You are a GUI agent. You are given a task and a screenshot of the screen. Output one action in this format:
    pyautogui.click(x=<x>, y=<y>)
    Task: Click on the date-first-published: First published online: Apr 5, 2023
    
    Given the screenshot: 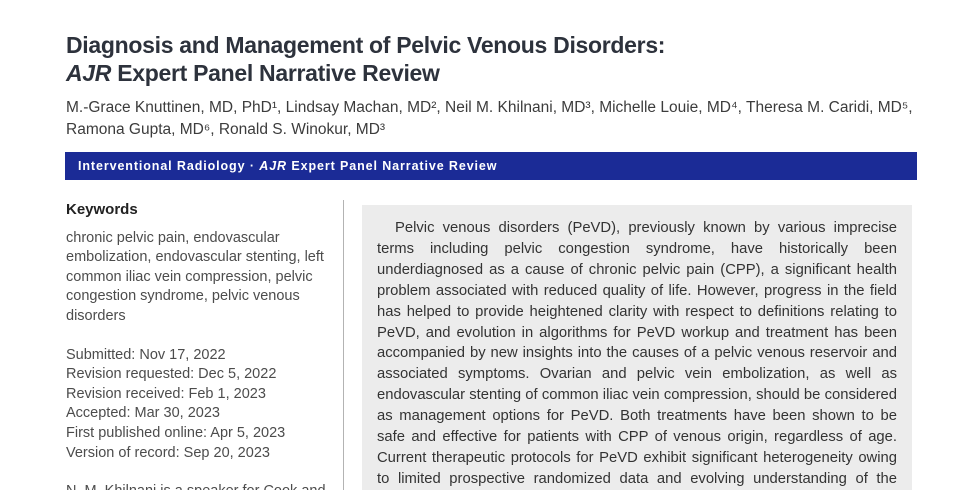 What is the action you would take?
    pyautogui.click(x=176, y=432)
    